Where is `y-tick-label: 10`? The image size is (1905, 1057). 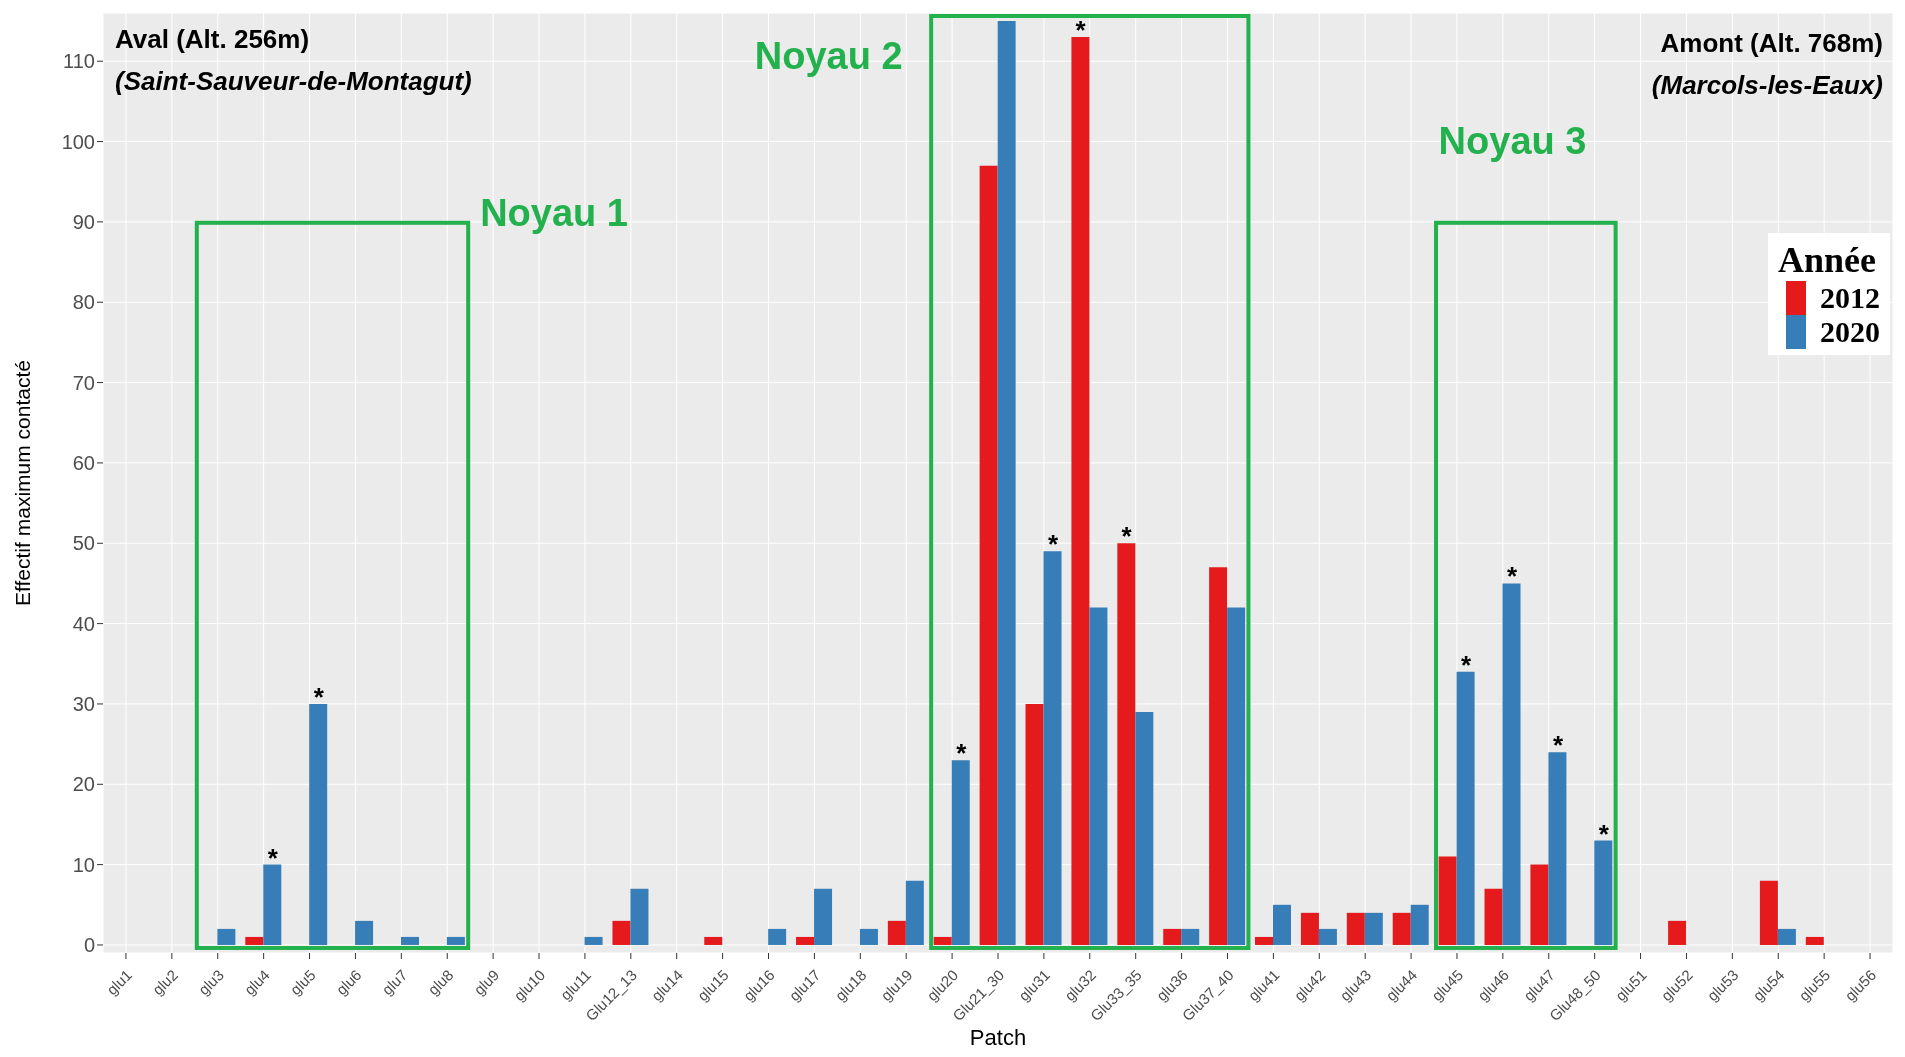
y-tick-label: 10 is located at coordinates (83, 864).